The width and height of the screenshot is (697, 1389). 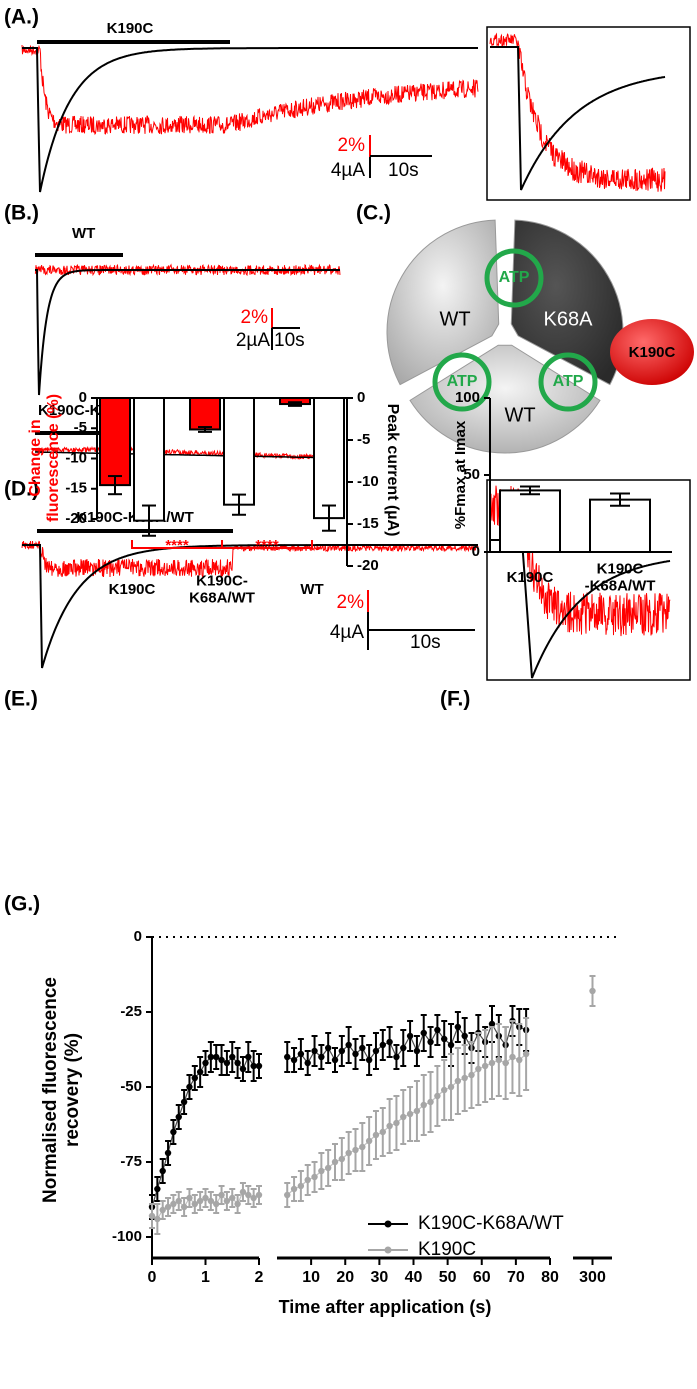 I want to click on x-tick-label: 70, so click(x=516, y=1277).